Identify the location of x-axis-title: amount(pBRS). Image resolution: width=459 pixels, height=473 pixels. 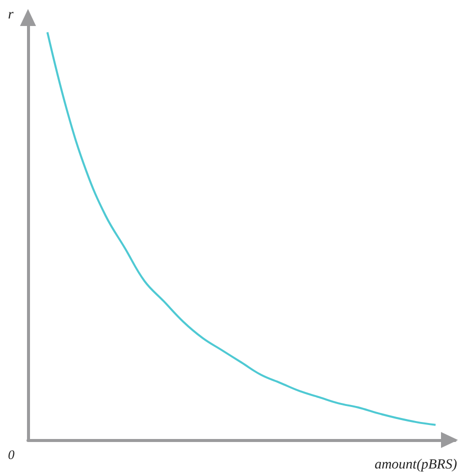
(416, 465).